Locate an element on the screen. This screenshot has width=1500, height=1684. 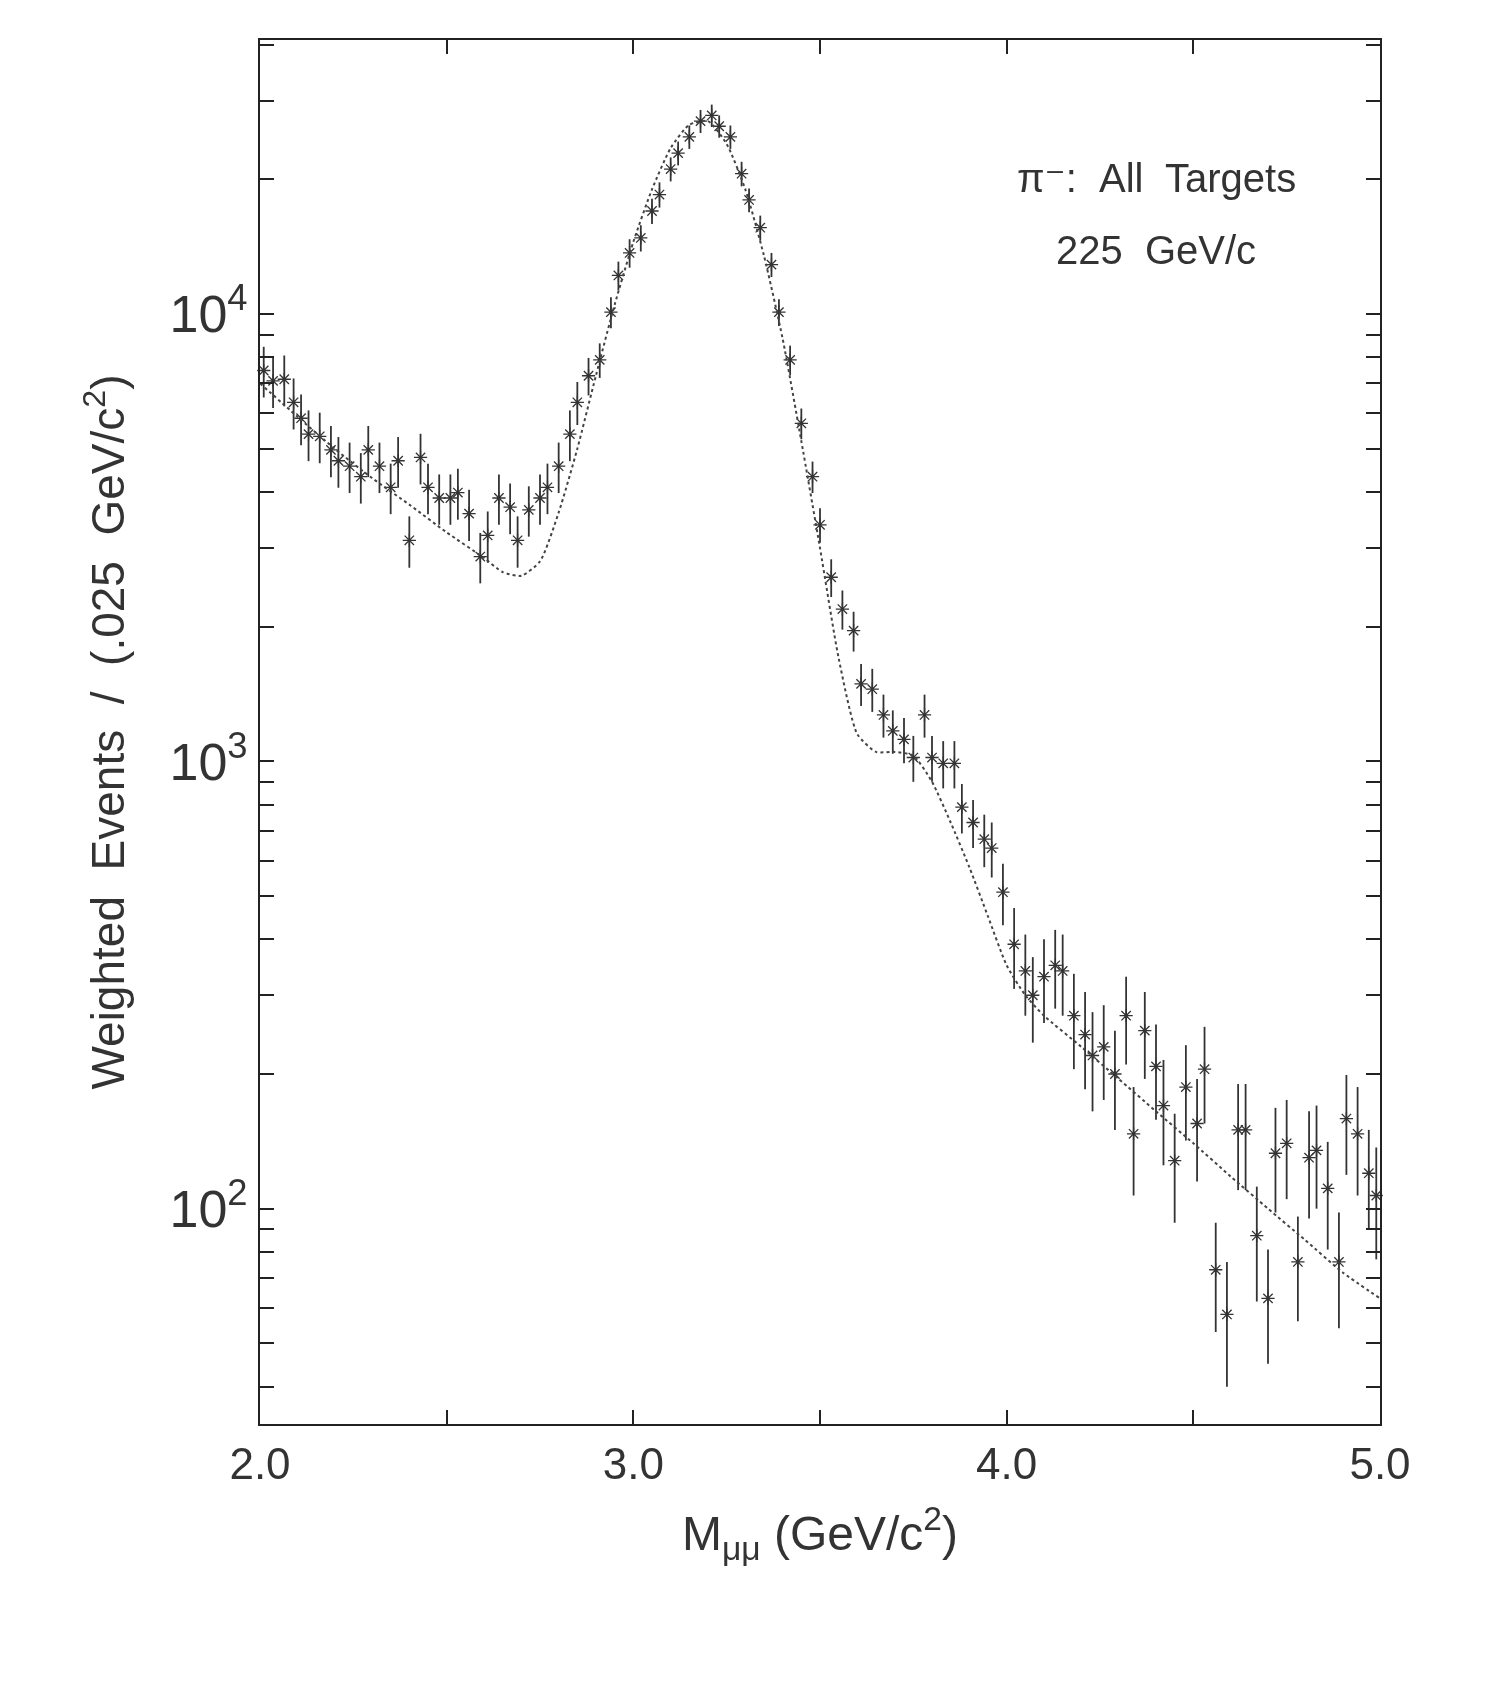
y-tick-label: 10$^{2}$ is located at coordinates (208, 1205).